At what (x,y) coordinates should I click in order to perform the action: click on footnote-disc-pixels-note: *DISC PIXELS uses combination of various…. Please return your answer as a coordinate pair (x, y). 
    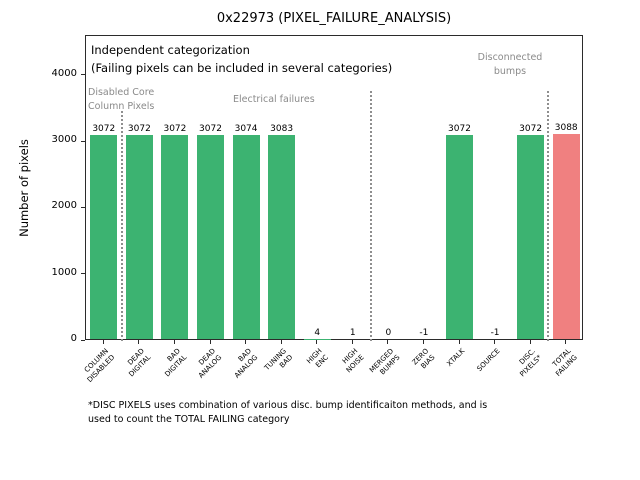
    Looking at the image, I should click on (288, 412).